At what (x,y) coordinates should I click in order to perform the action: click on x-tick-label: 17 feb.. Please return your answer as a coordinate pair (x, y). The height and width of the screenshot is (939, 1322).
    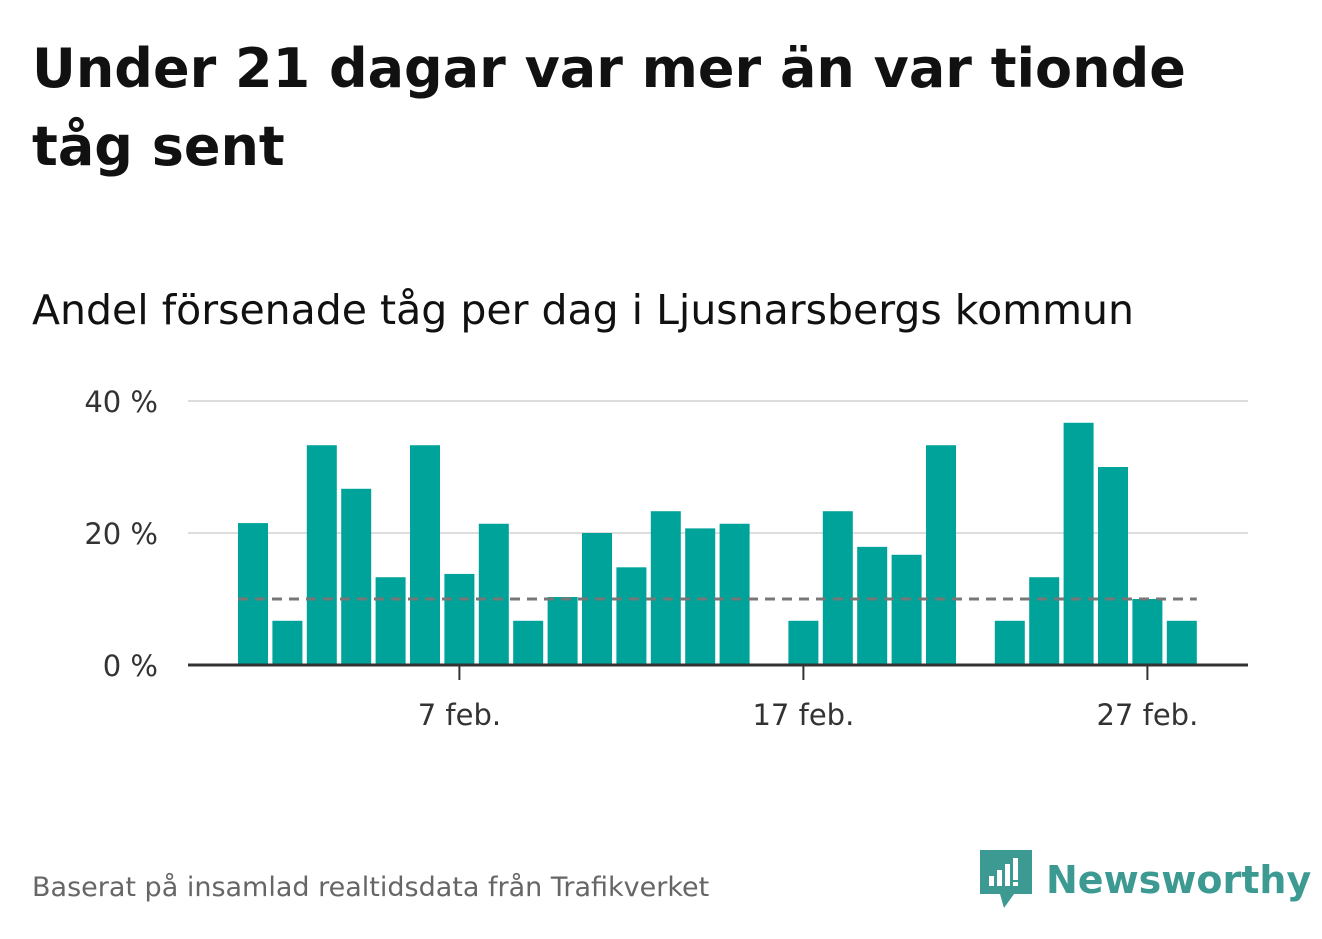
    Looking at the image, I should click on (803, 715).